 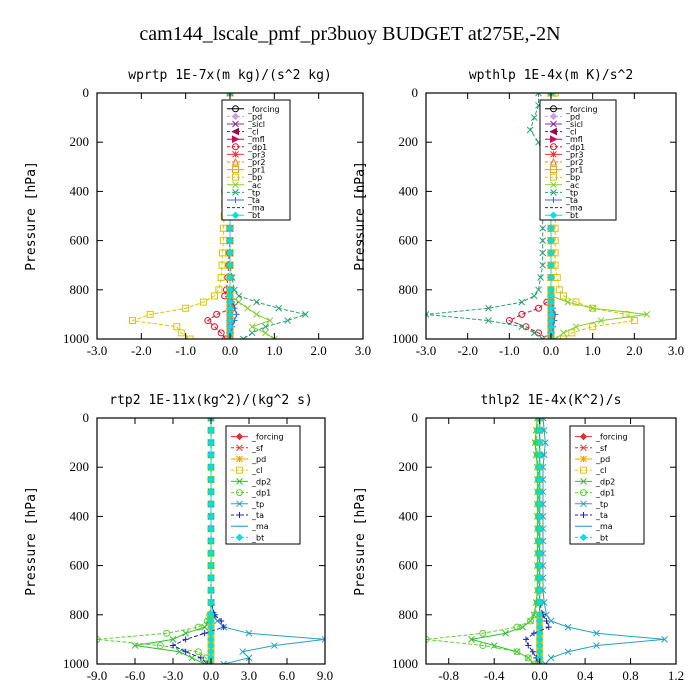 What do you see at coordinates (247, 537) in the screenshot?
I see `legend-entry: _bt` at bounding box center [247, 537].